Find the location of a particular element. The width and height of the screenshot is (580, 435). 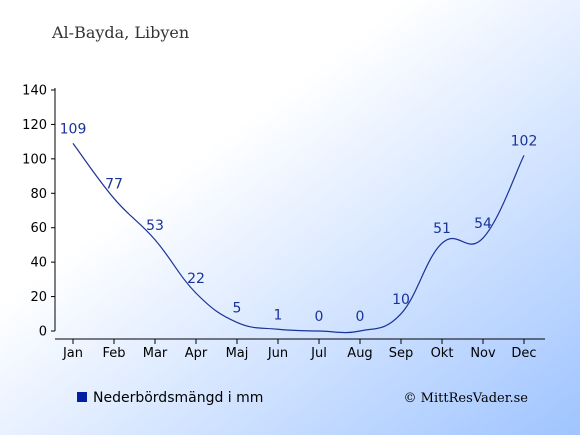

x-tick-label: Apr is located at coordinates (196, 353).